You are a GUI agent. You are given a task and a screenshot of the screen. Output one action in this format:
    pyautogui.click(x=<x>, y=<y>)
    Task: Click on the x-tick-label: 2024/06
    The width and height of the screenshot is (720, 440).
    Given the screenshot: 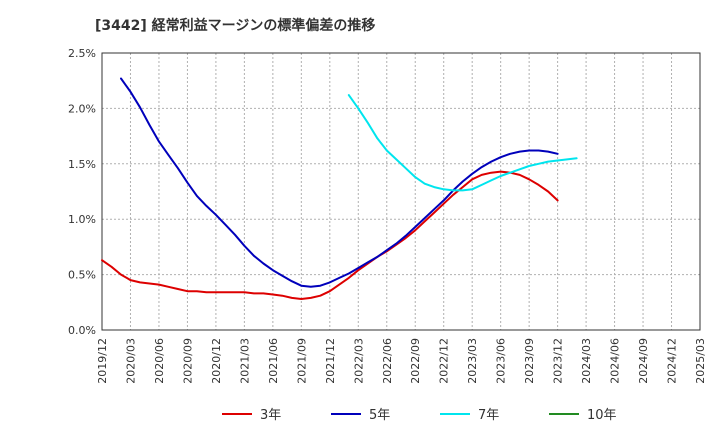 What is the action you would take?
    pyautogui.click(x=615, y=361)
    